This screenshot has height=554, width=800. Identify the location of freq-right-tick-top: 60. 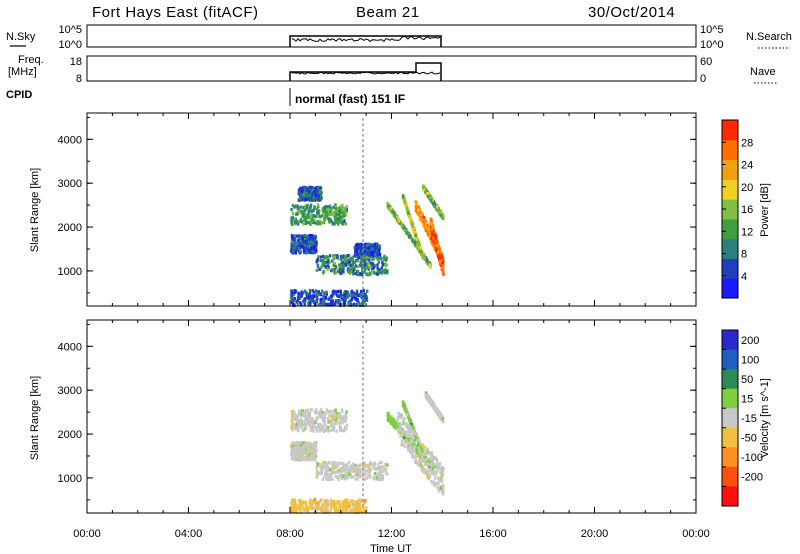
(706, 62).